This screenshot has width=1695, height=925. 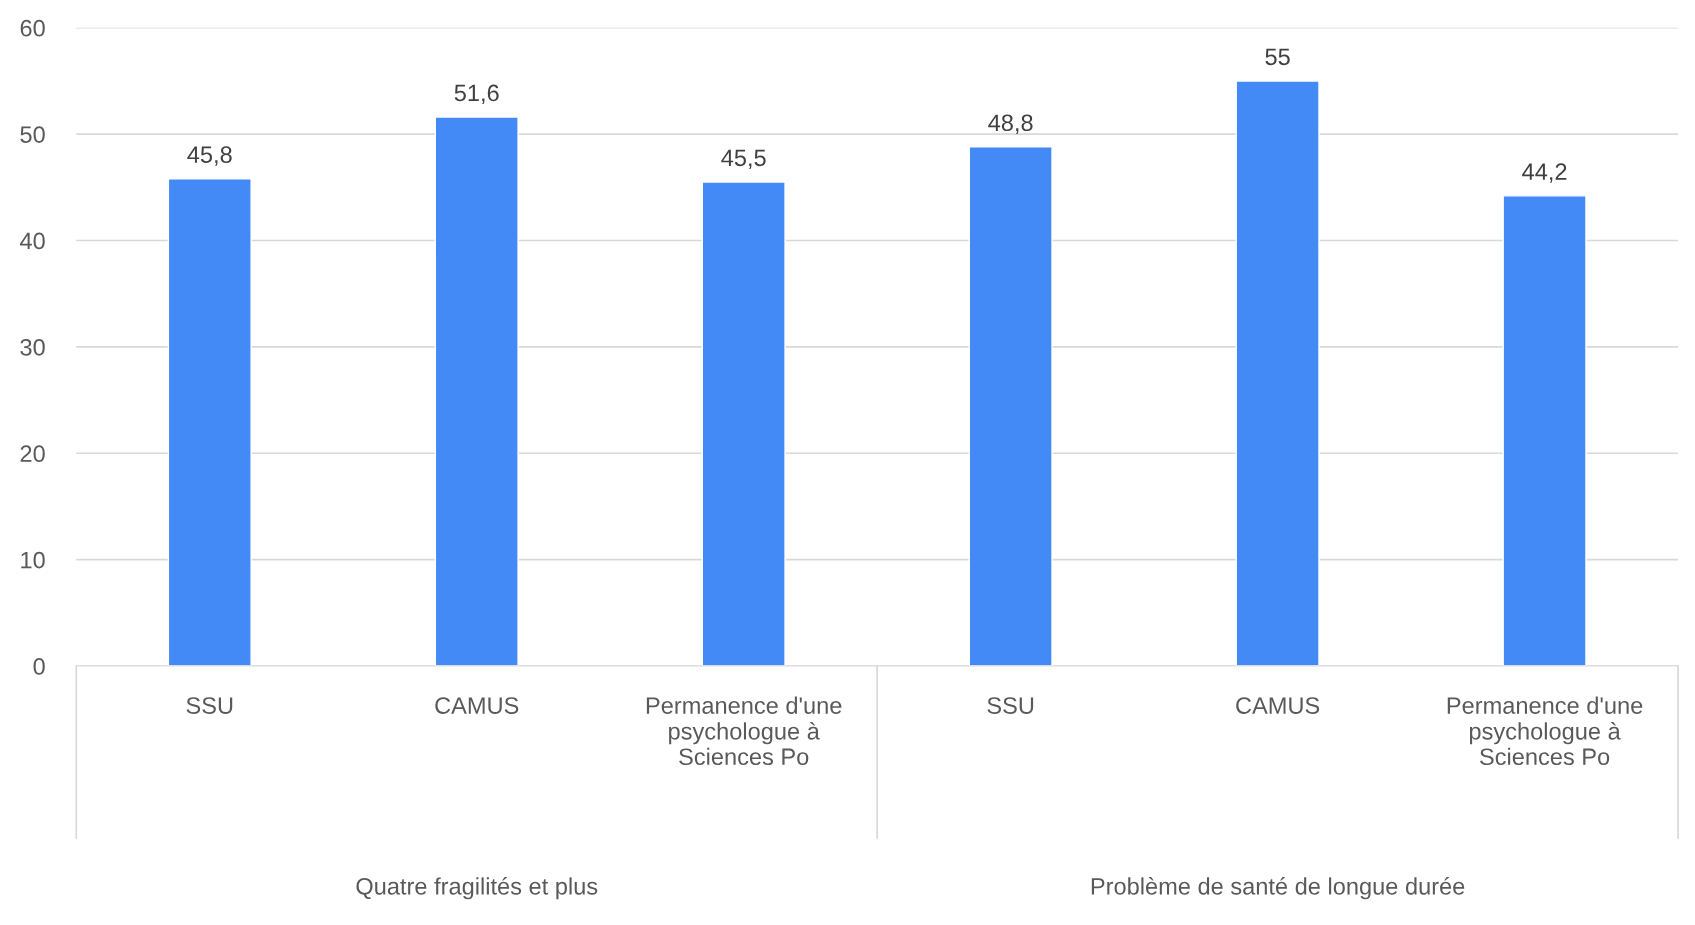 What do you see at coordinates (32, 28) in the screenshot?
I see `y-tick-label: 60` at bounding box center [32, 28].